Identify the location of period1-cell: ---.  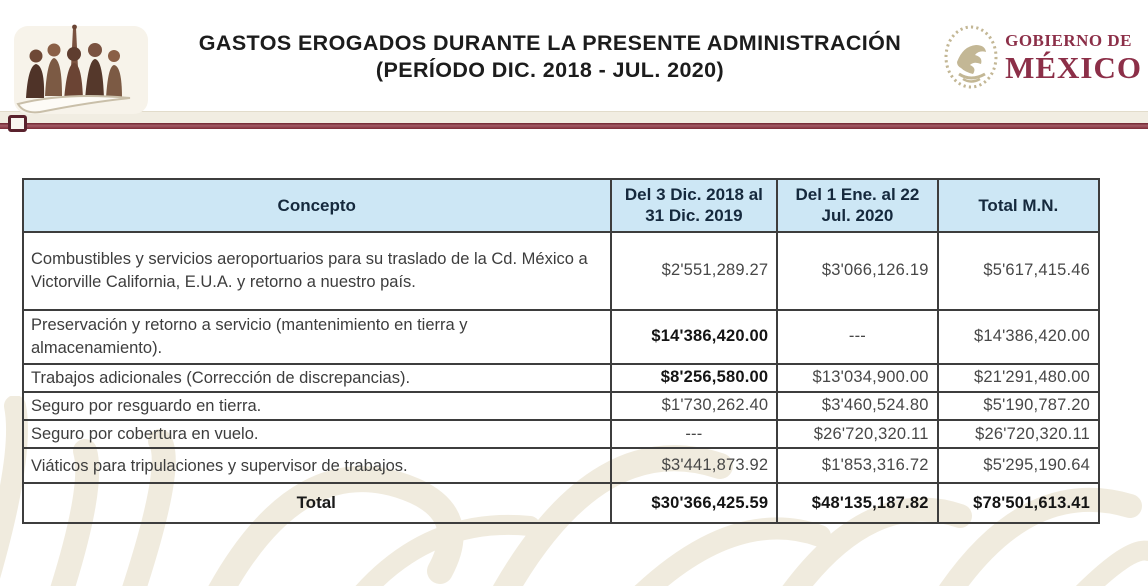
(694, 434).